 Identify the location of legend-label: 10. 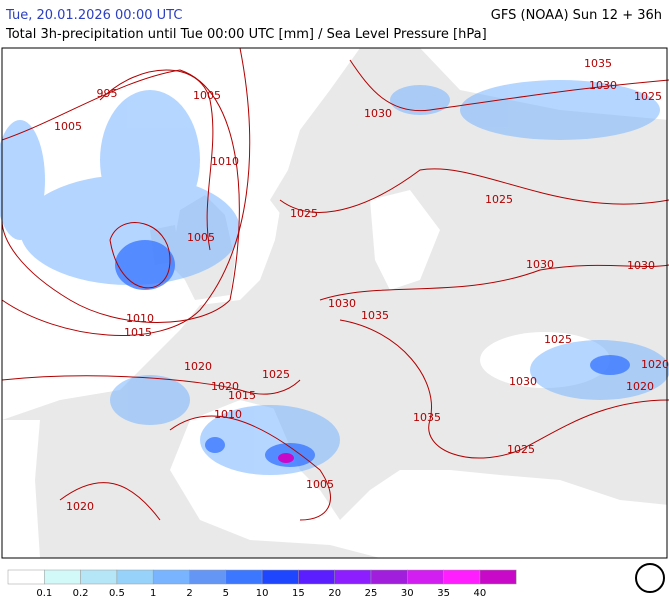
(262, 593).